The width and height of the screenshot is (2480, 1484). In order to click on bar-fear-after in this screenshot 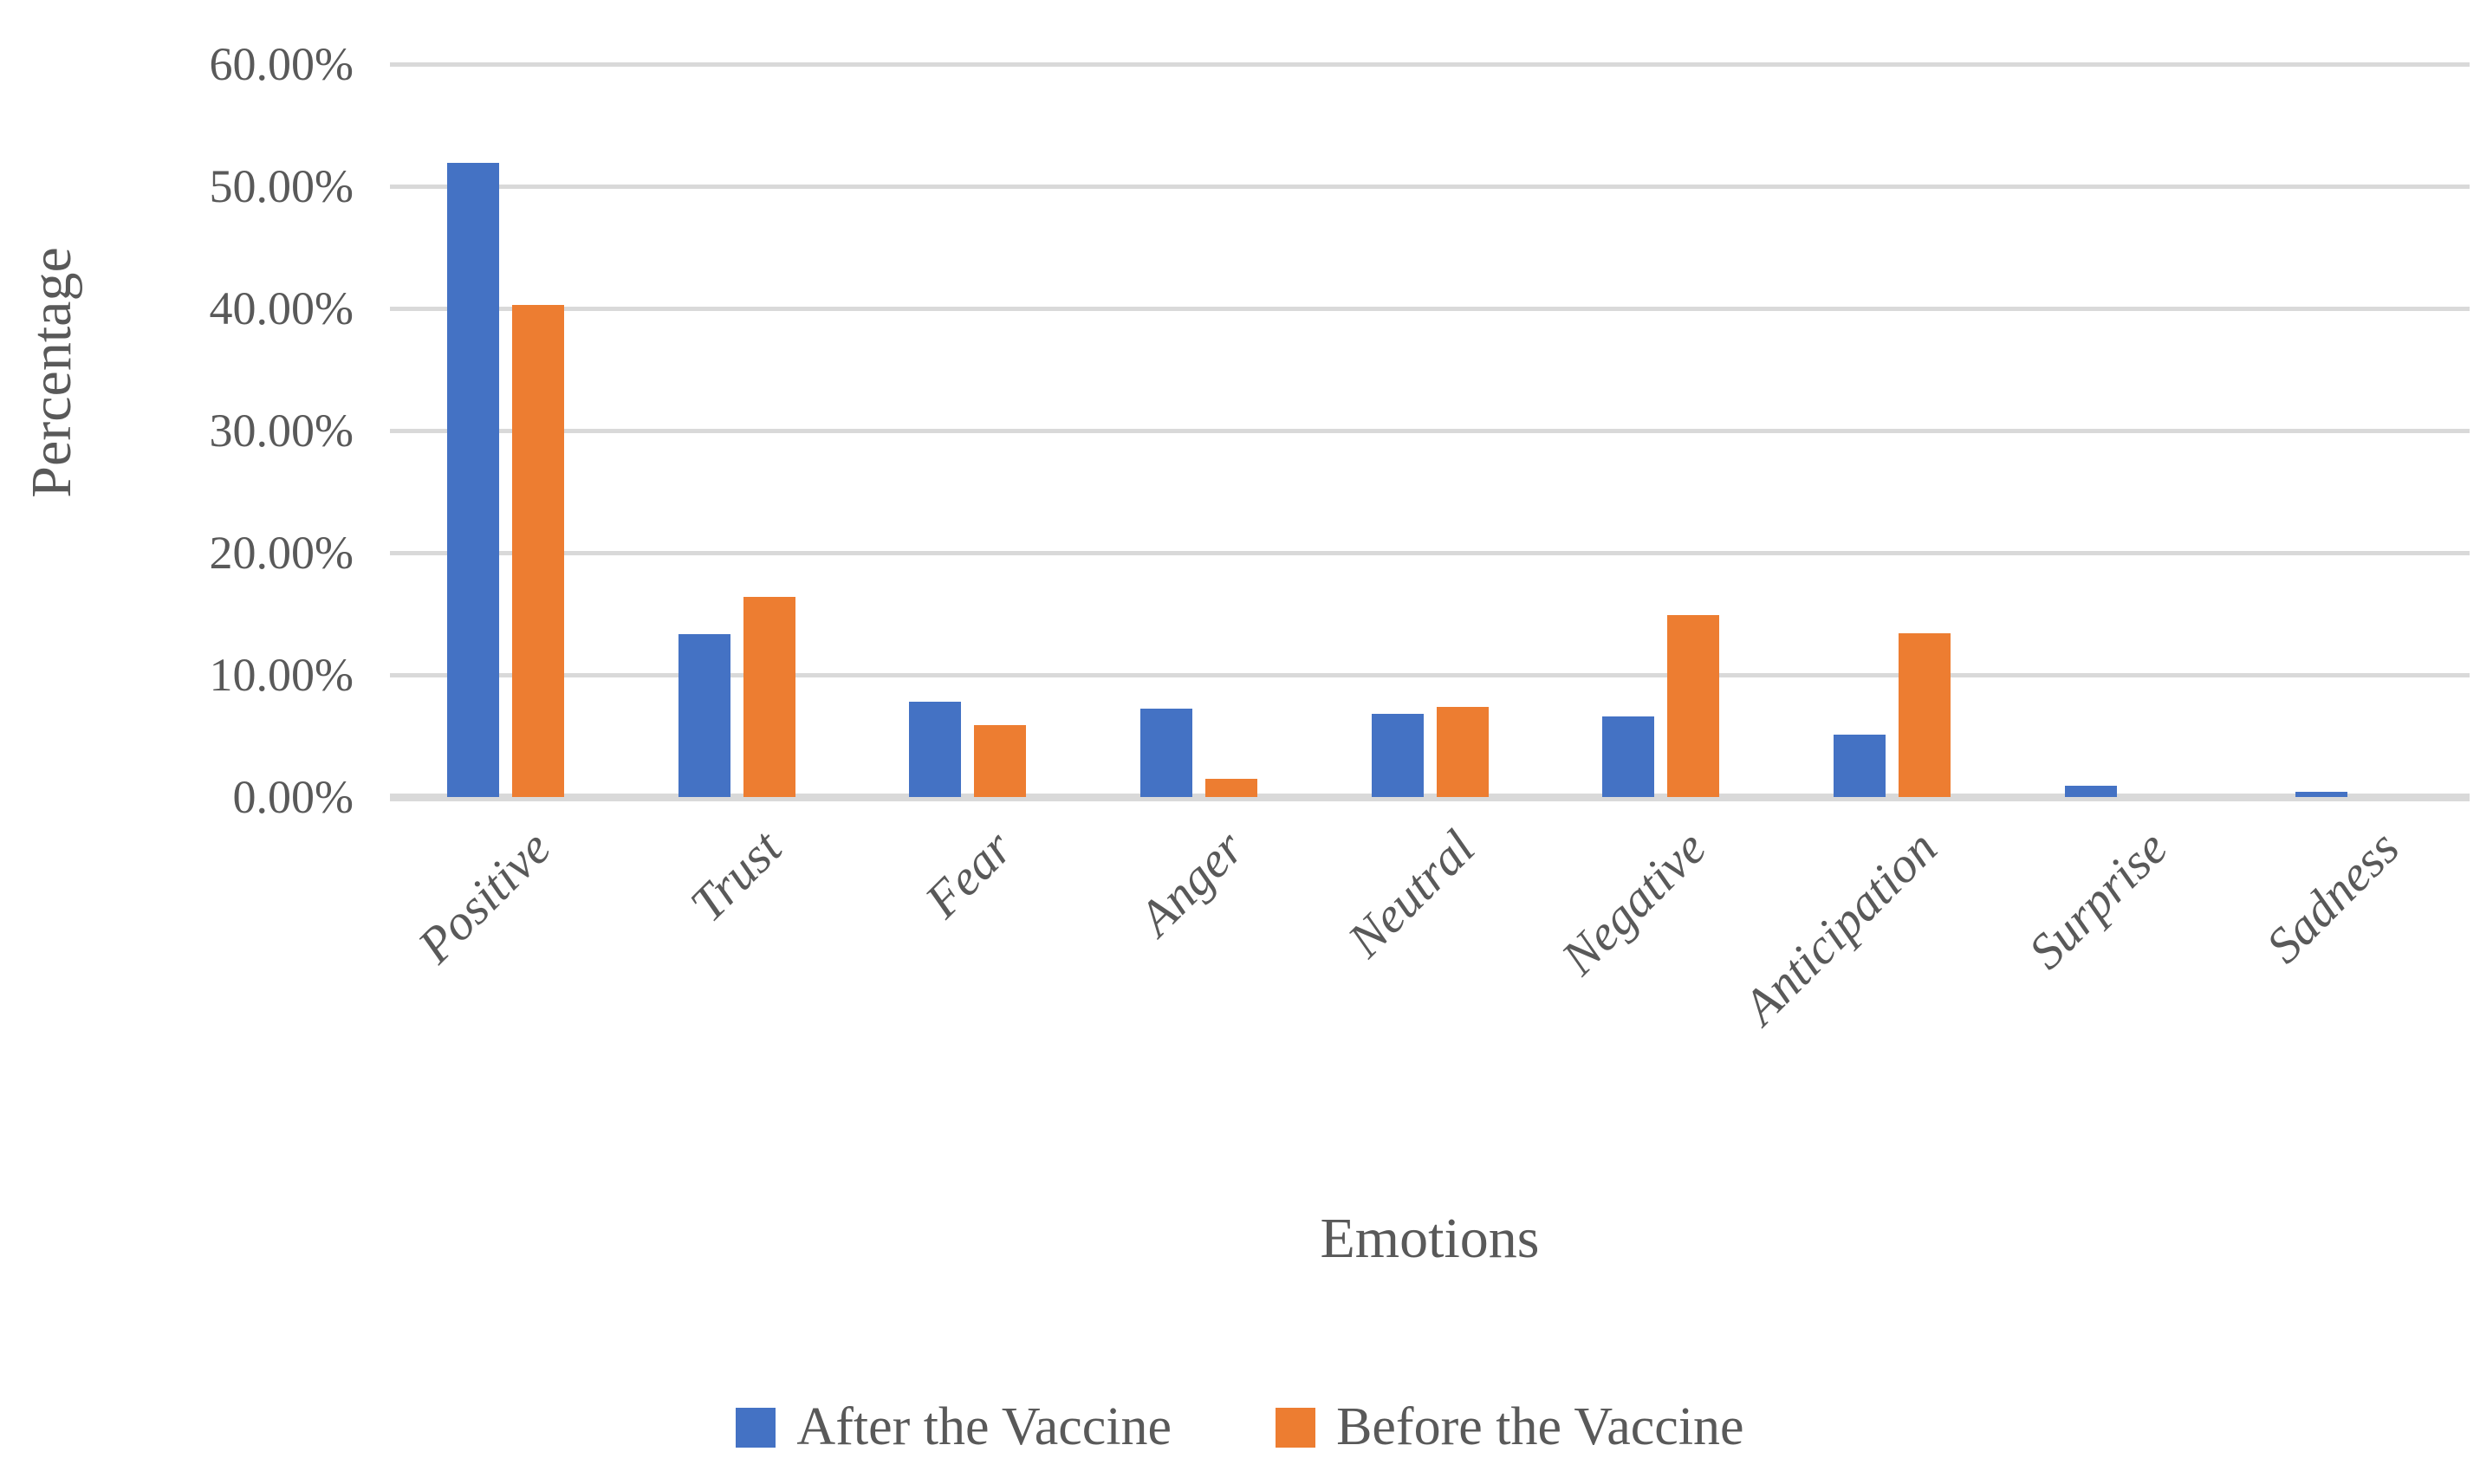, I will do `click(936, 749)`.